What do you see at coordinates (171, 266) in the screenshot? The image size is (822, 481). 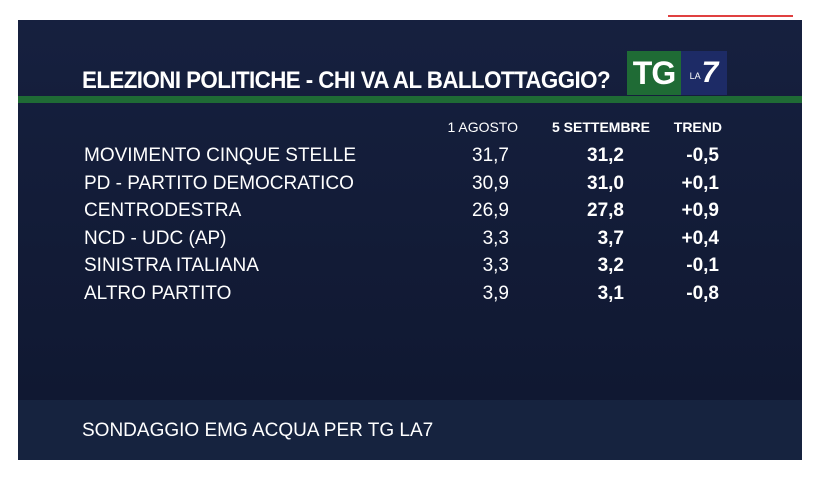 I see `party-name: SINISTRA ITALIANA` at bounding box center [171, 266].